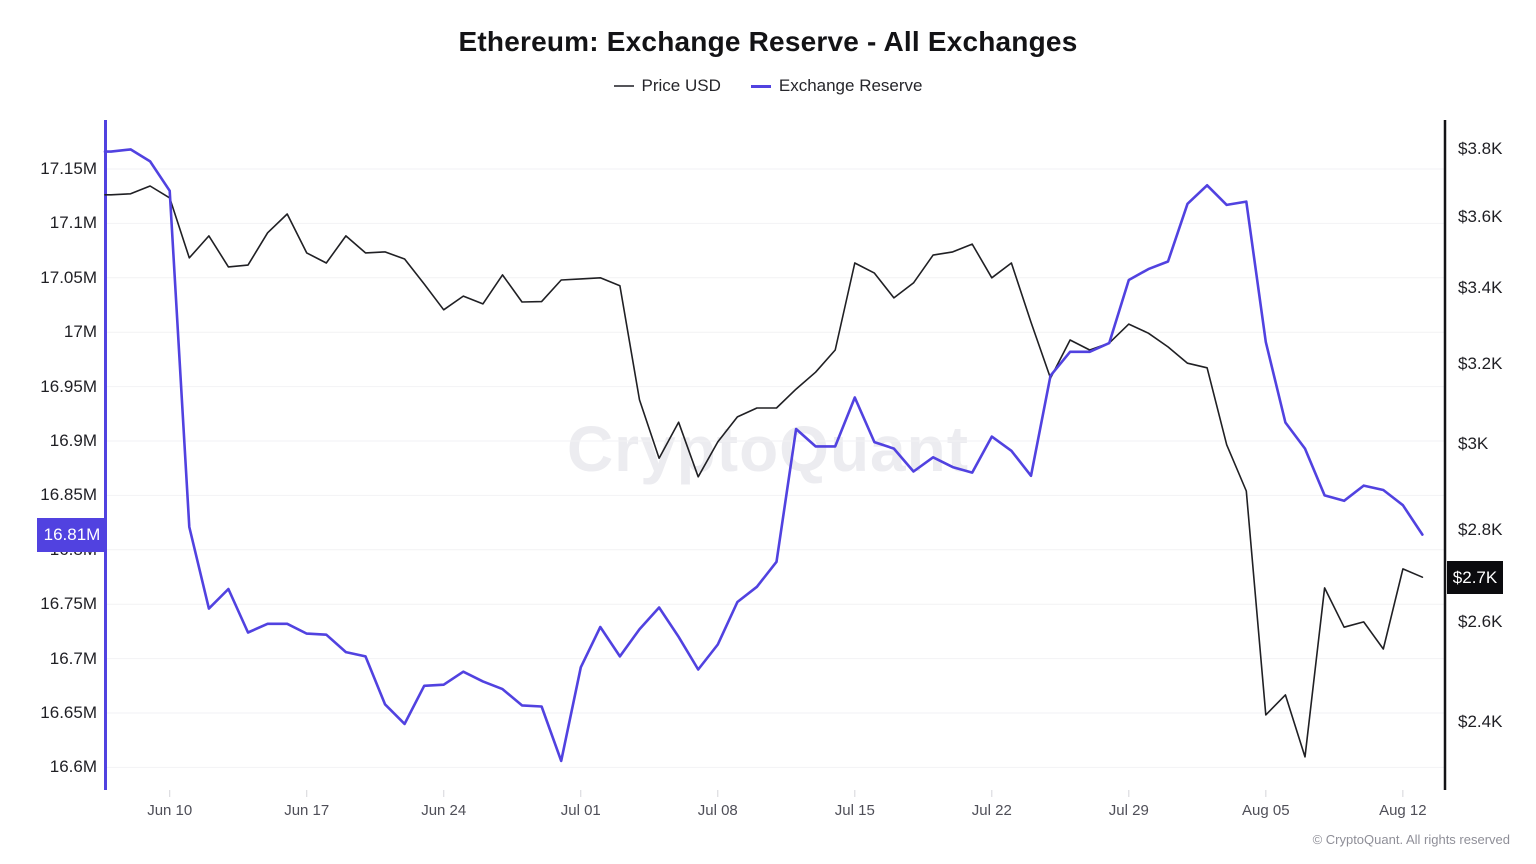 The image size is (1536, 864). What do you see at coordinates (850, 85) in the screenshot?
I see `legend-label-reserve: Exchange Reserve` at bounding box center [850, 85].